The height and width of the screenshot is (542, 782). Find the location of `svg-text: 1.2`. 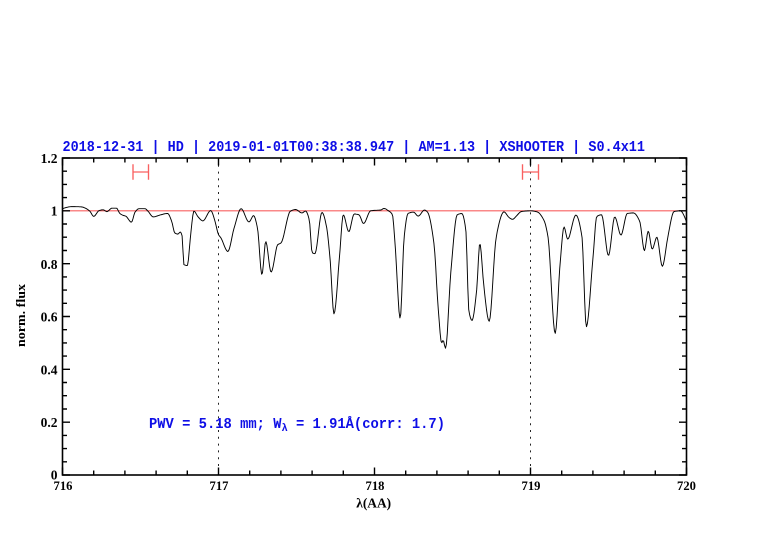

svg-text: 1.2 is located at coordinates (49, 158).